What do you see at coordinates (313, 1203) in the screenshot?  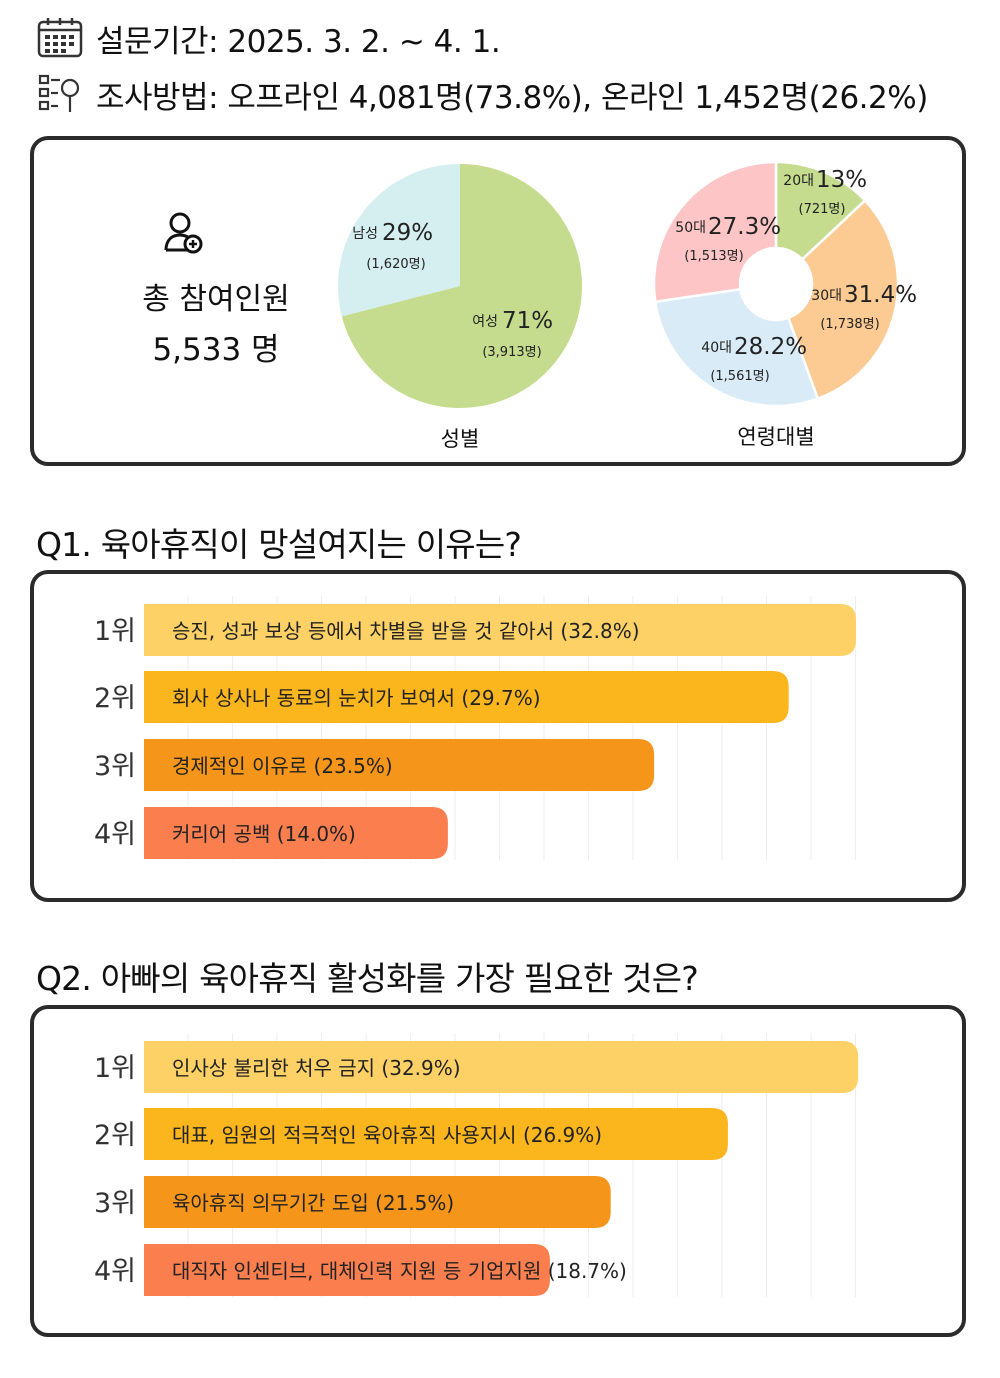 I see `q2-label-2: 육아휴직 의무기간 도입 (21.5%)` at bounding box center [313, 1203].